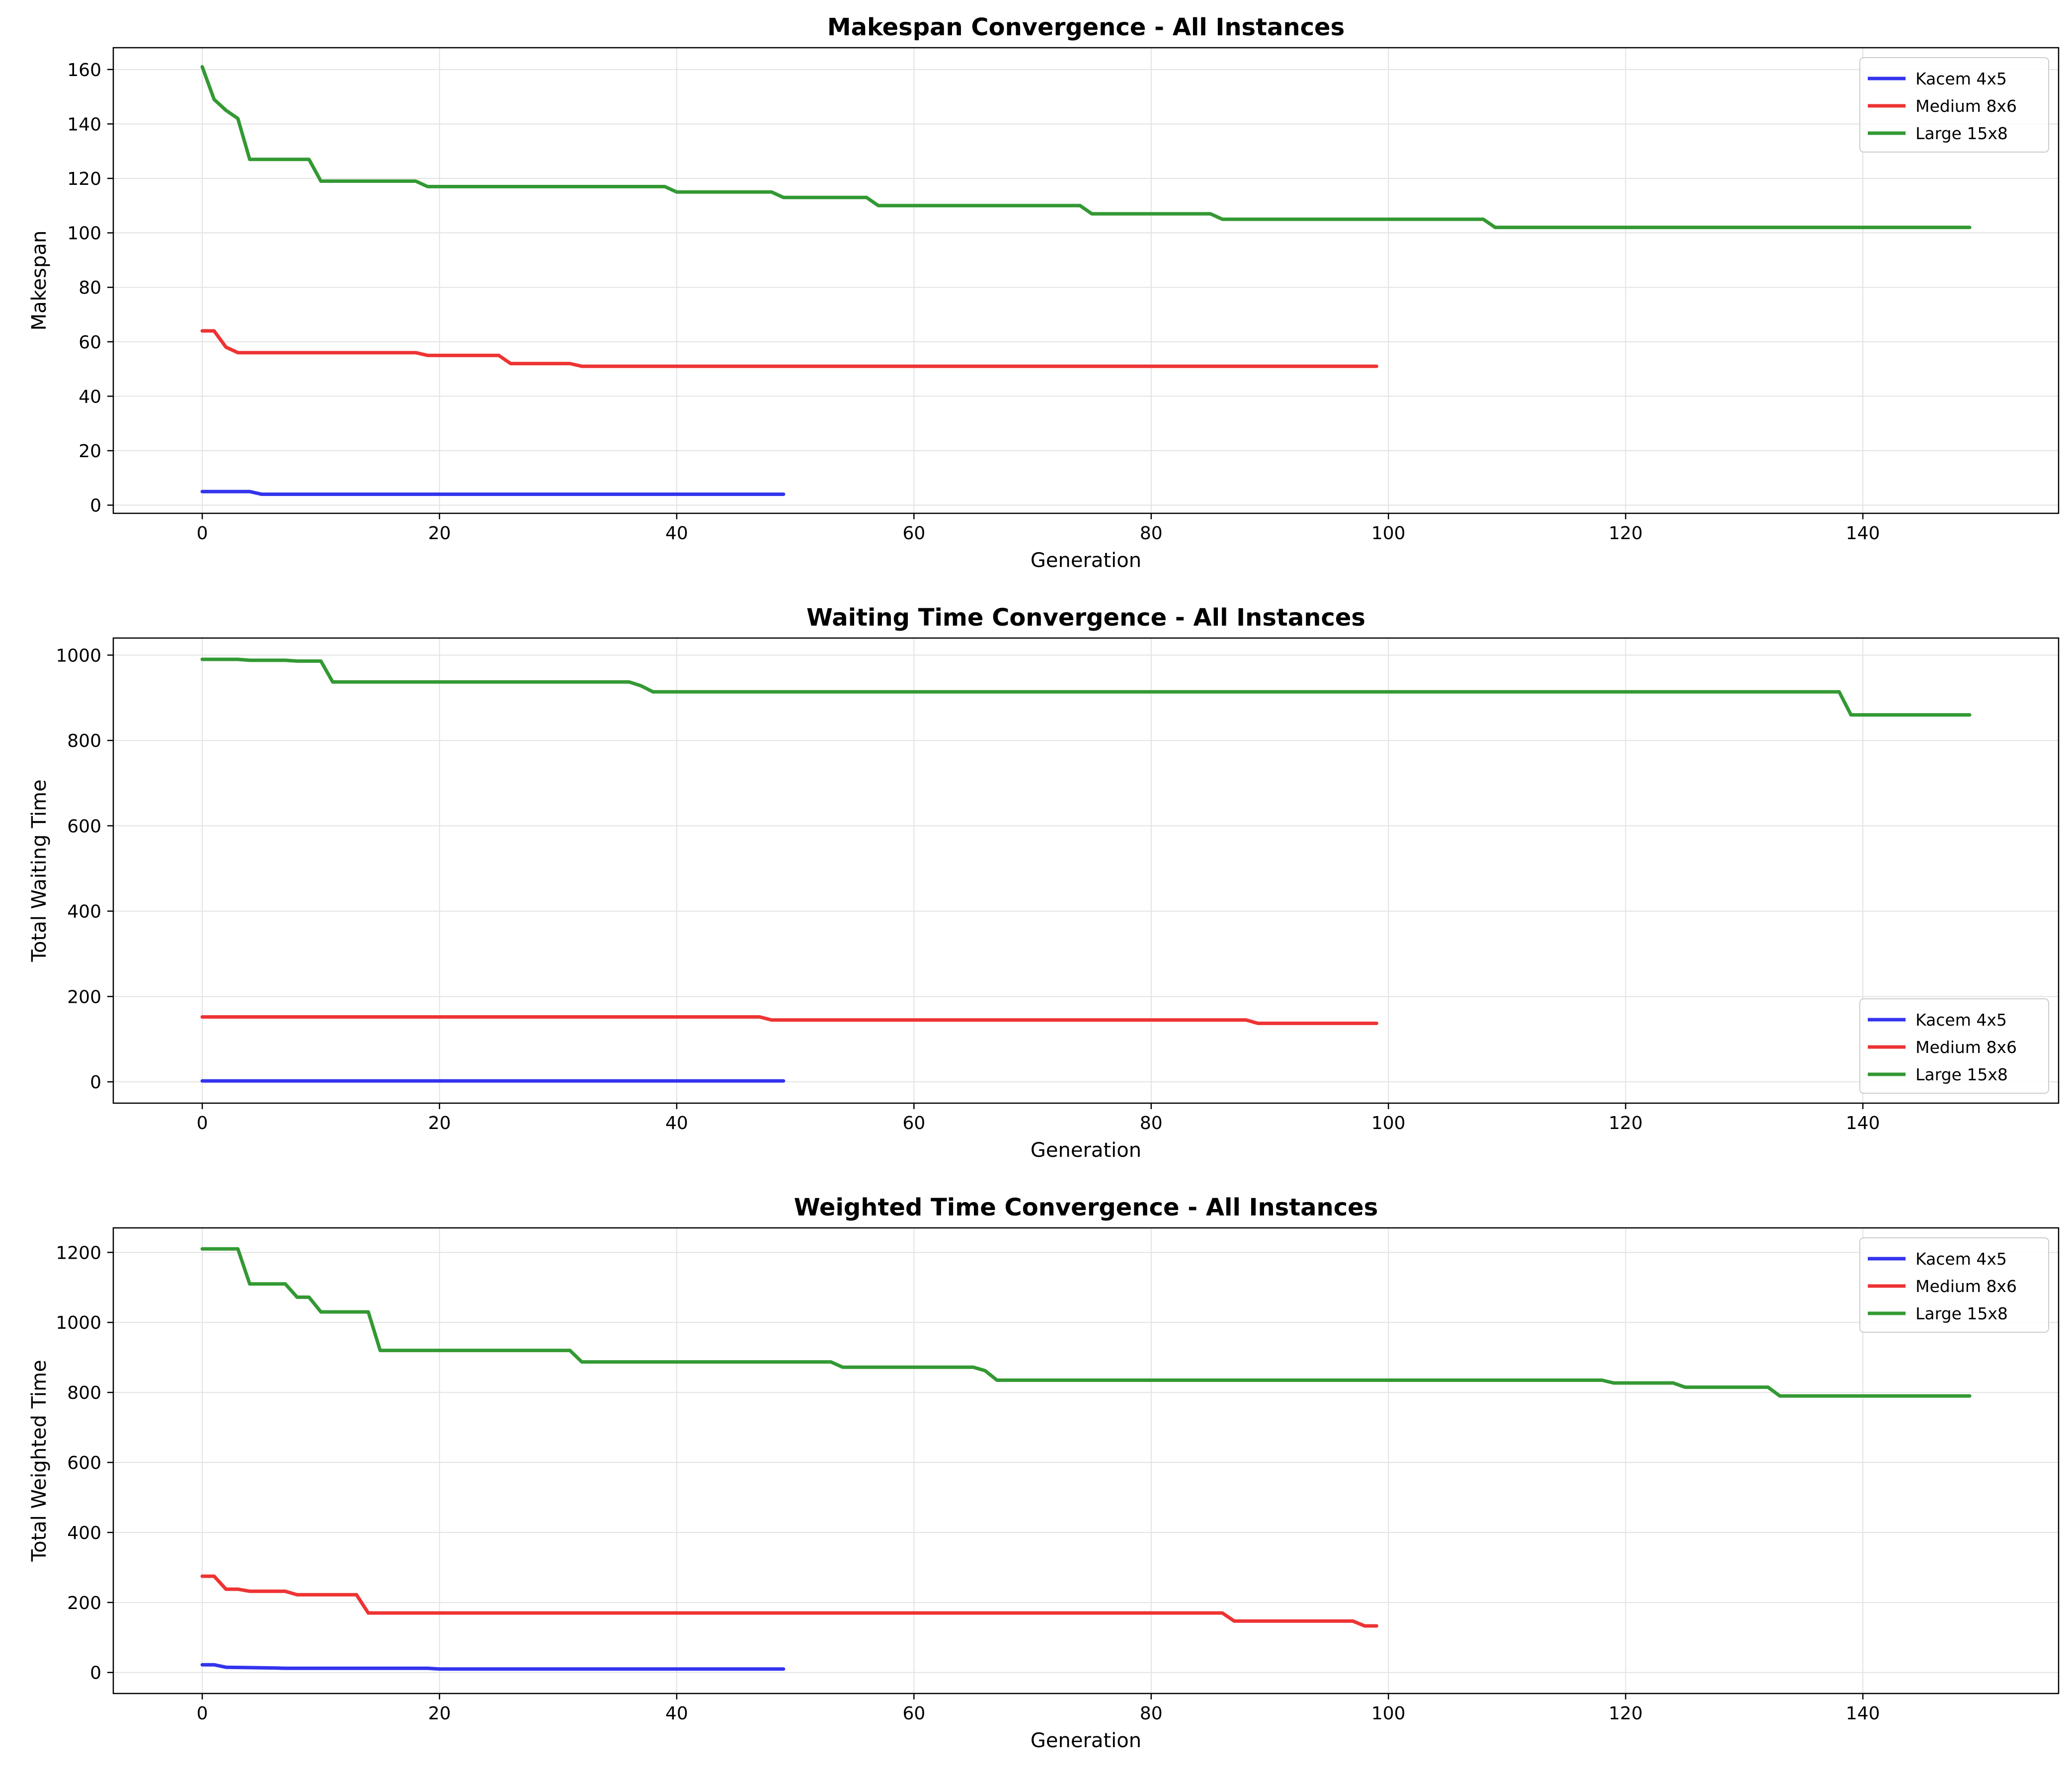 The height and width of the screenshot is (1773, 2072). What do you see at coordinates (1388, 533) in the screenshot?
I see `chart-1-x-tick-label: 100` at bounding box center [1388, 533].